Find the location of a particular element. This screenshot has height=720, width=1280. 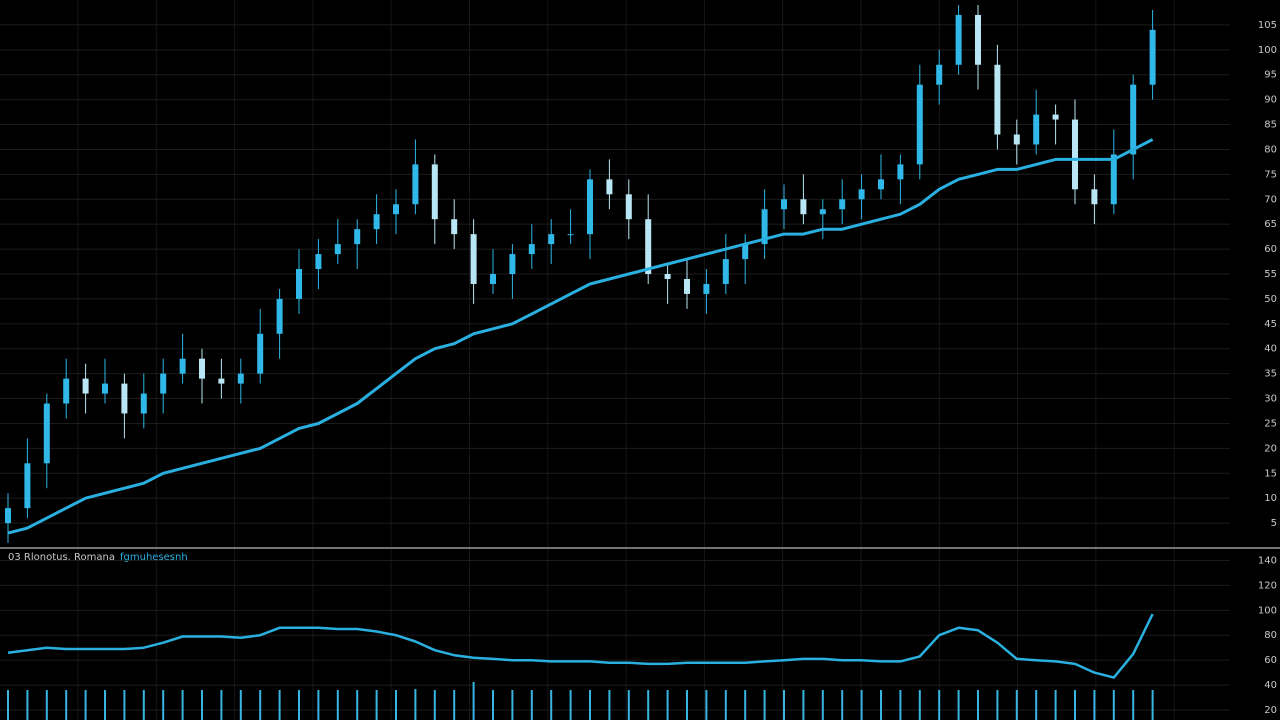

y-tick-label: 45 is located at coordinates (1270, 324).